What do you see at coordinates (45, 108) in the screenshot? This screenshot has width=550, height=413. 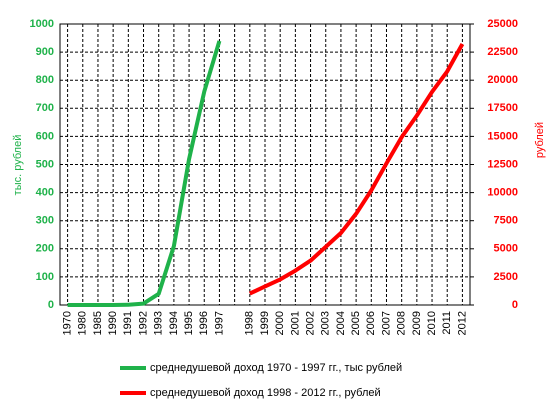 I see `y-tick-label: 700` at bounding box center [45, 108].